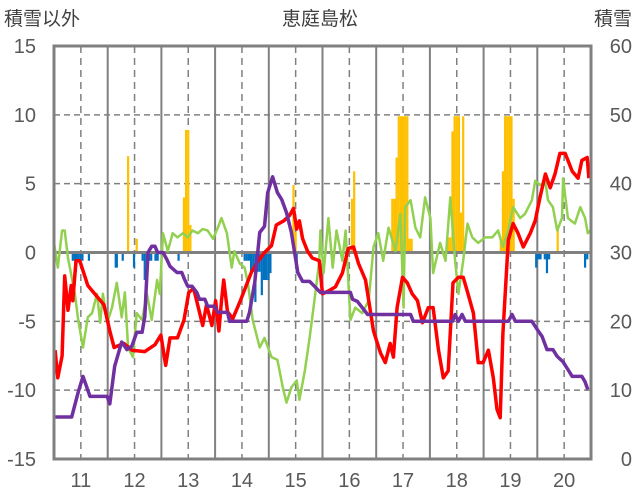 This screenshot has height=501, width=636. What do you see at coordinates (30, 185) in the screenshot?
I see `y-left-tick-label: 5` at bounding box center [30, 185].